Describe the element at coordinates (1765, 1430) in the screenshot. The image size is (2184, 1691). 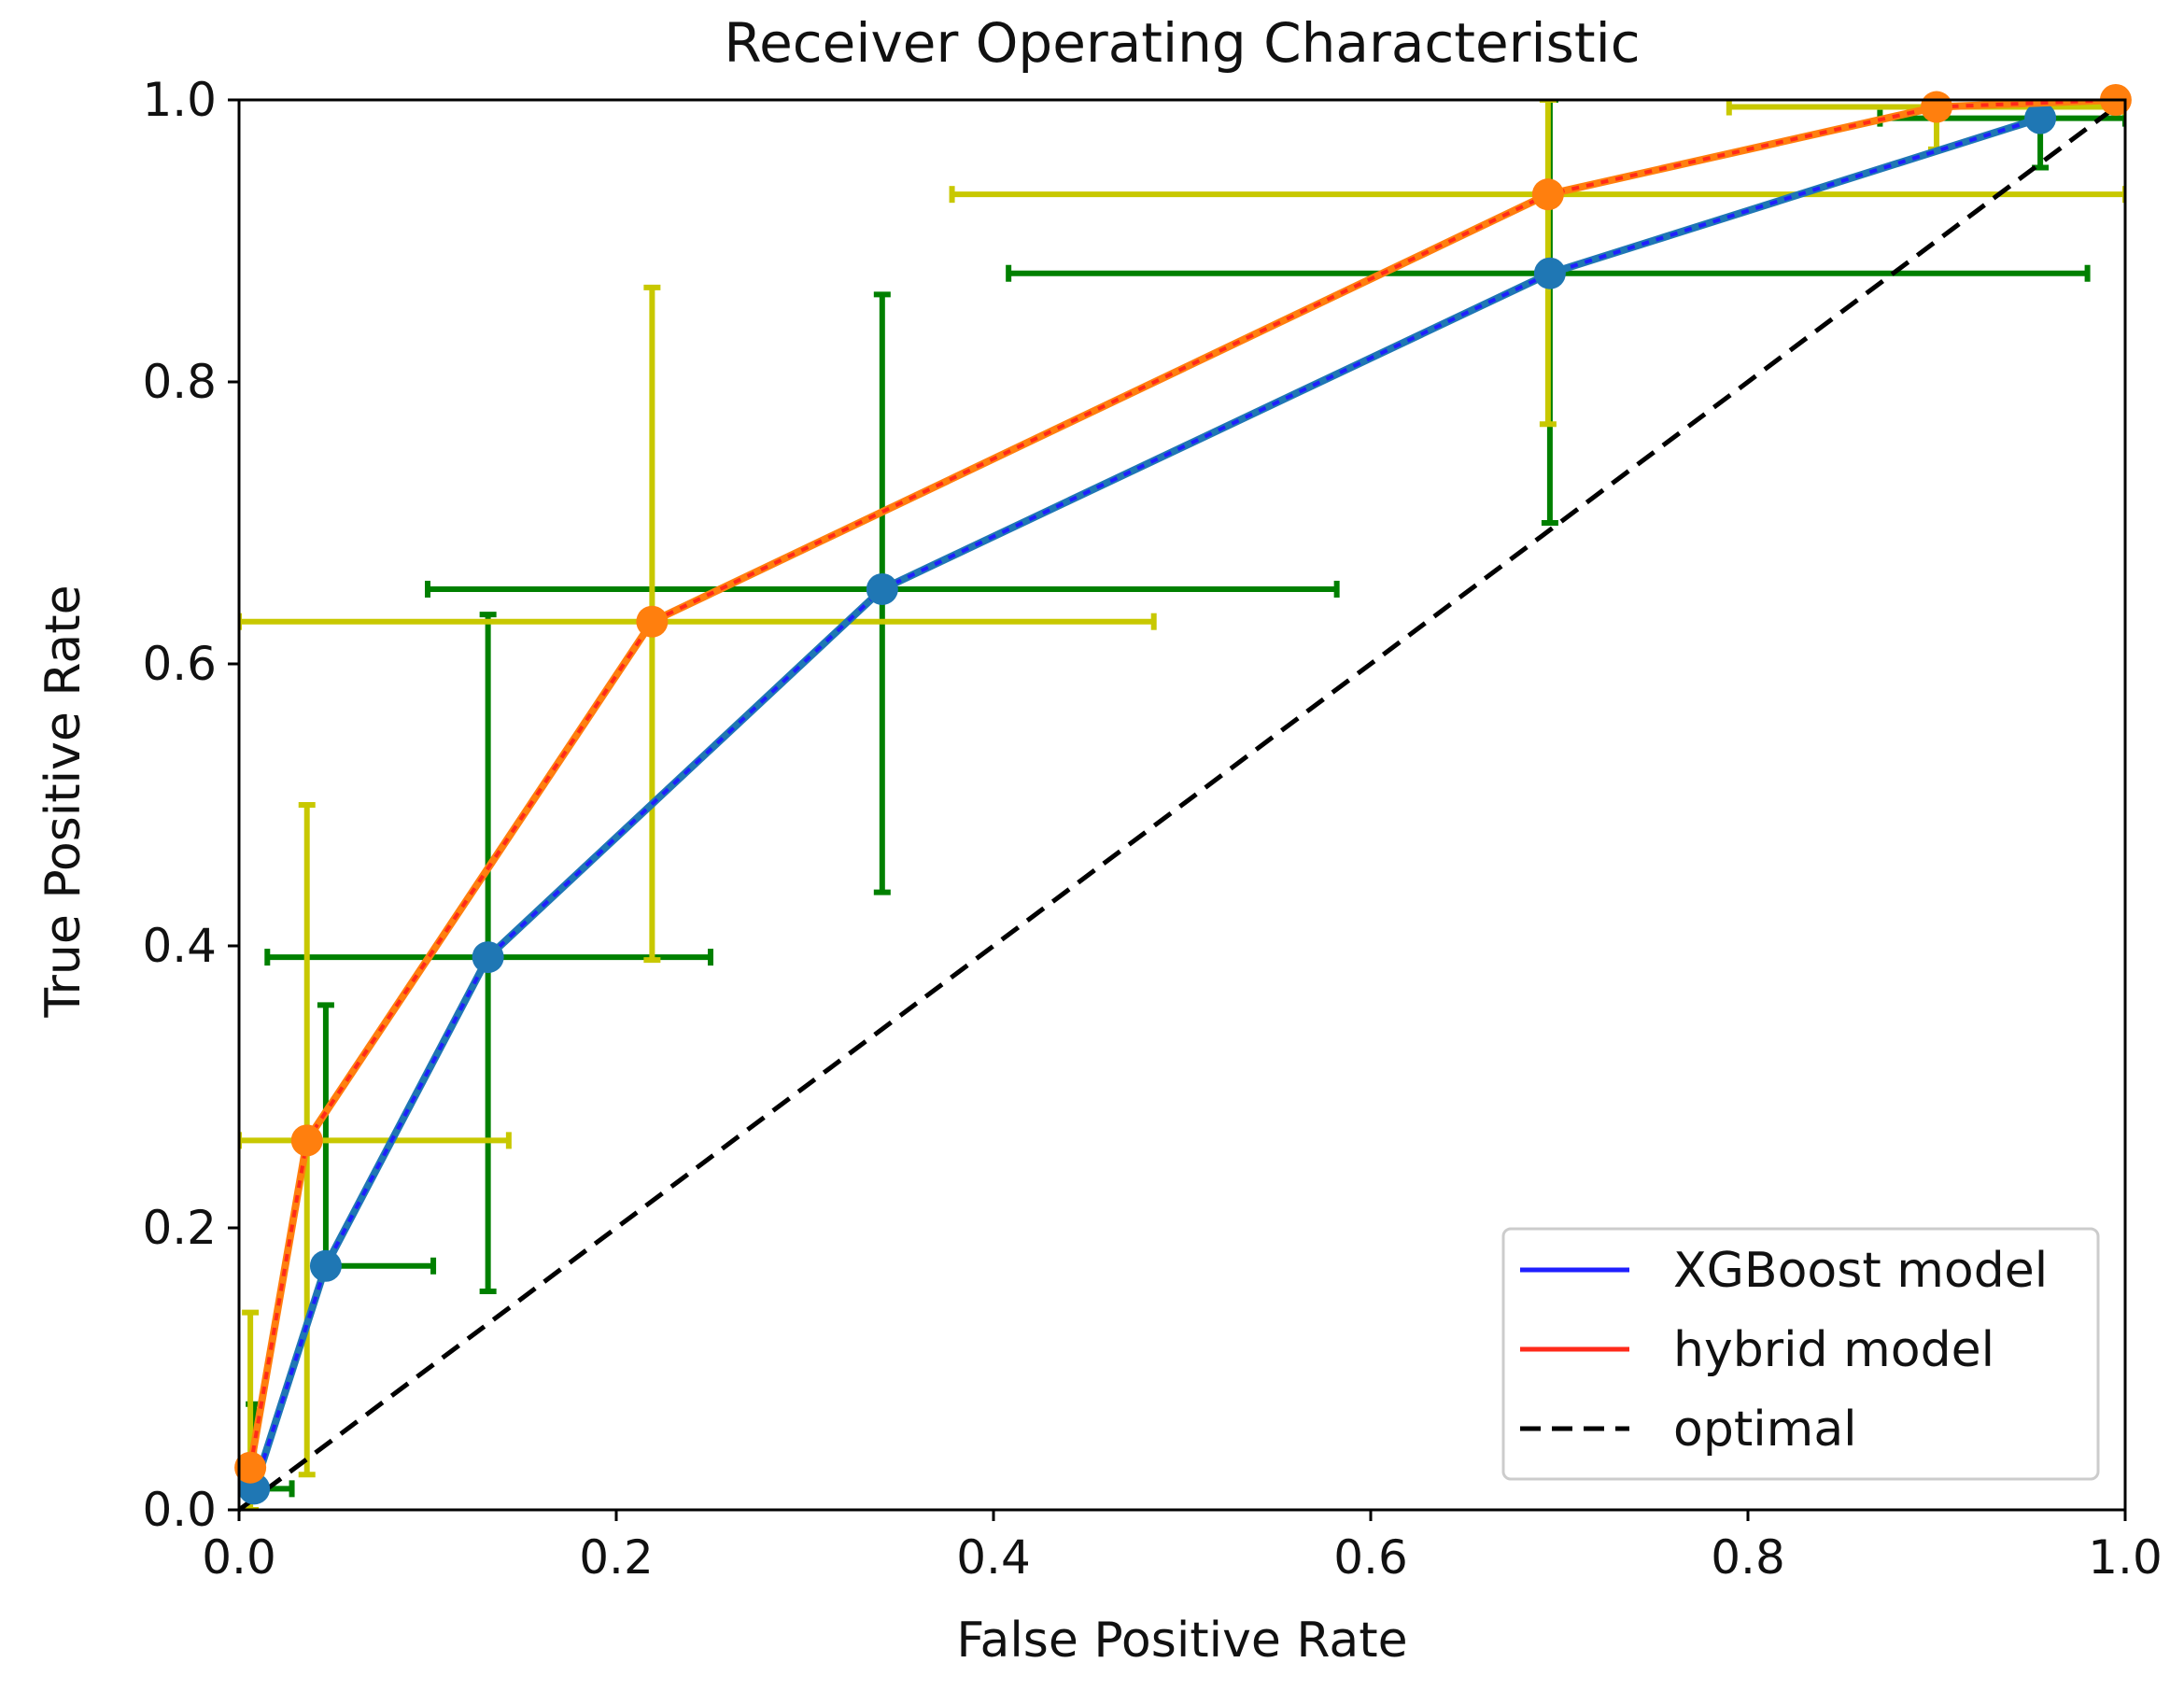
I see `legend-label-2: optimal` at that location.